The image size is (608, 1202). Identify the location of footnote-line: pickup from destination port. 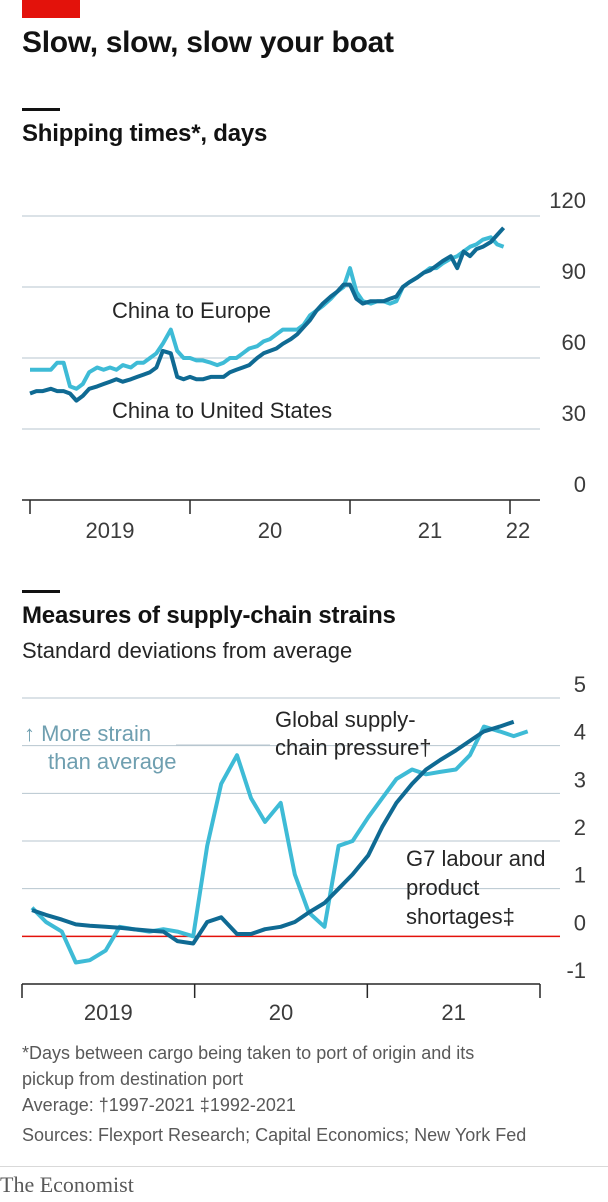
(133, 1079).